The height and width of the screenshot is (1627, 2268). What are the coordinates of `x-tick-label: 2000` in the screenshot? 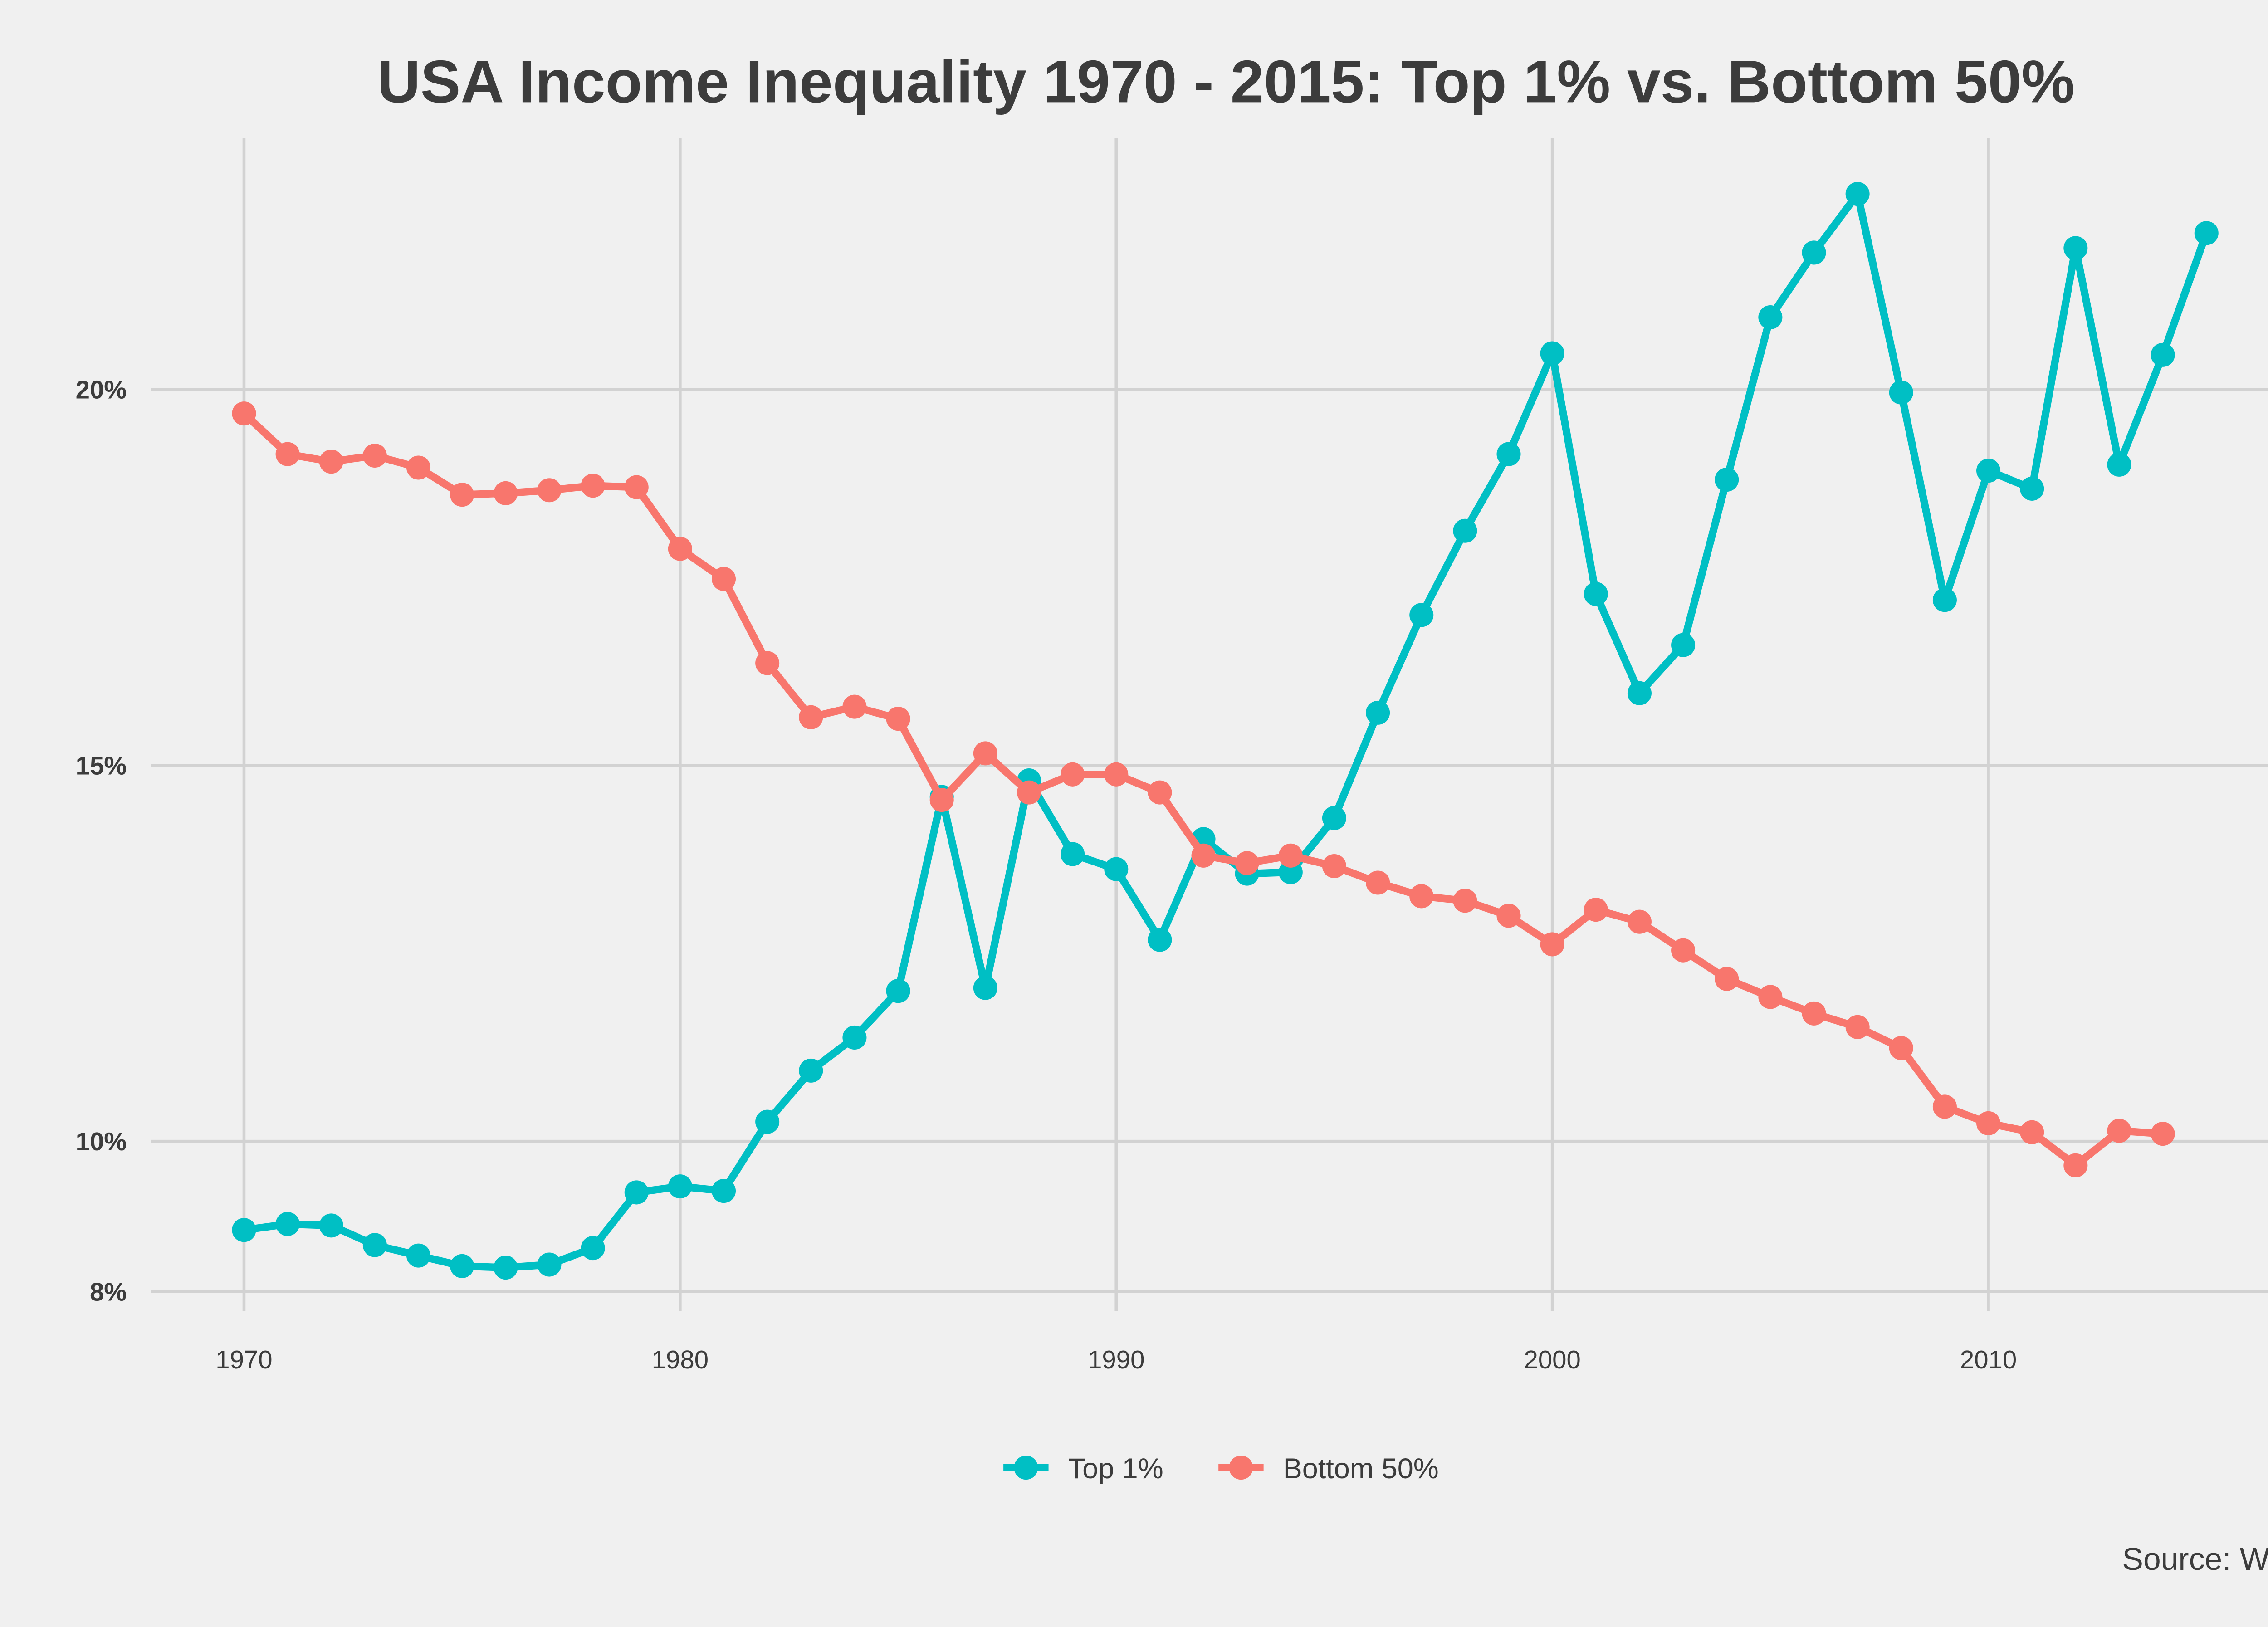 It's located at (1552, 1359).